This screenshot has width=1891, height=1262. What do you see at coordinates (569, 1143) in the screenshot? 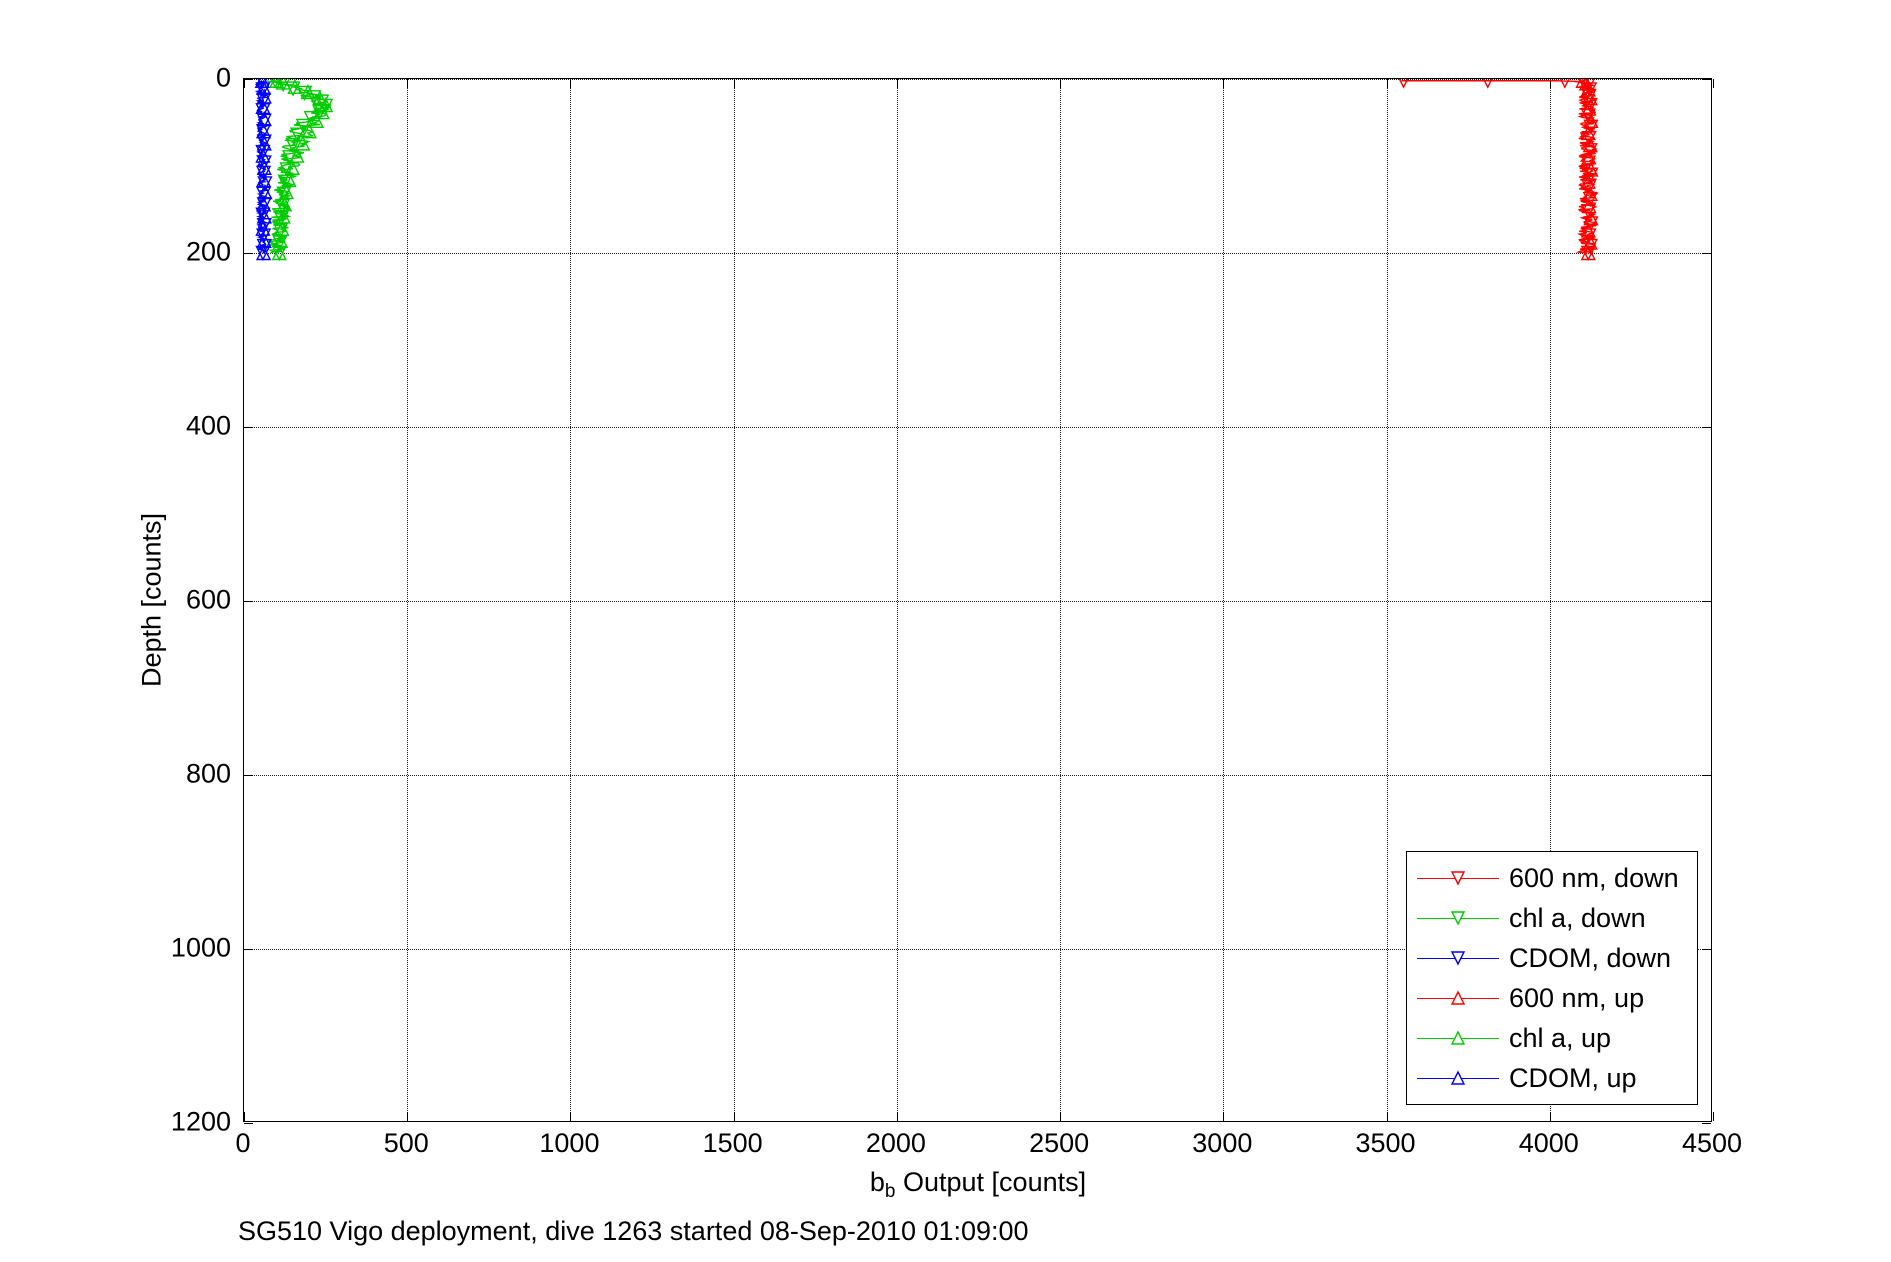
I see `x-tick-label: 1000` at bounding box center [569, 1143].